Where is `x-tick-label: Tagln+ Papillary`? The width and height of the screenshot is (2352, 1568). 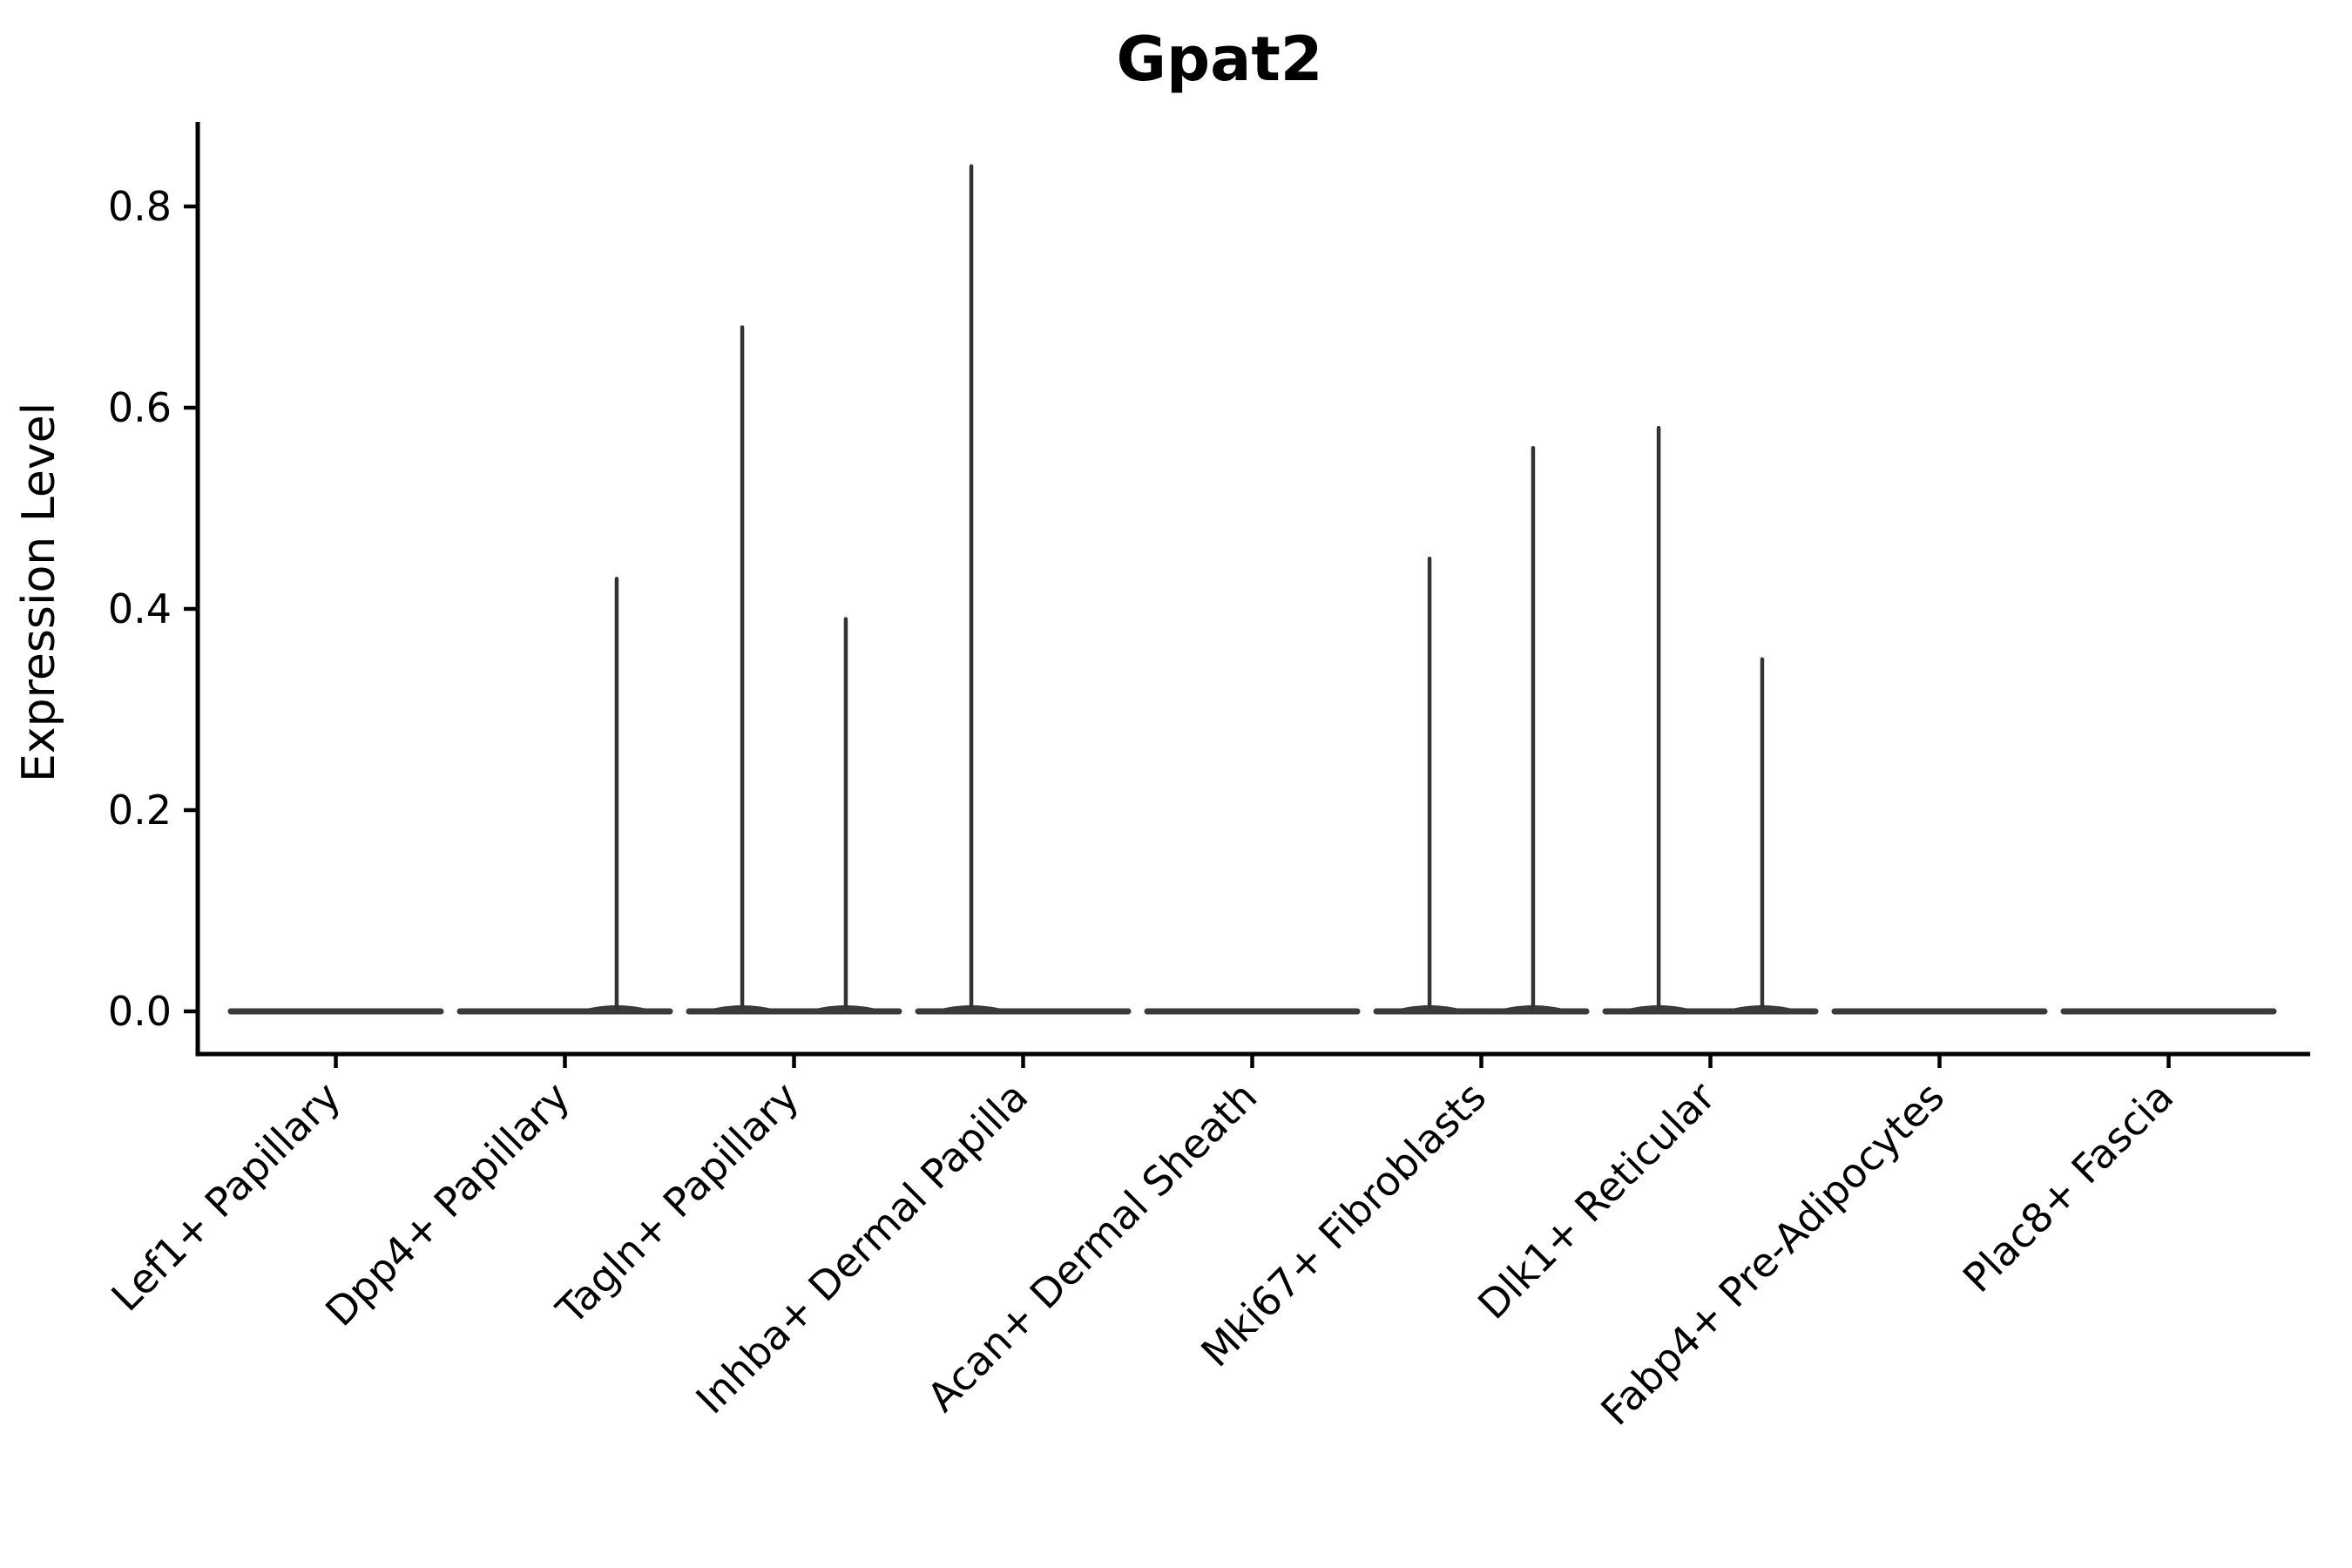 x-tick-label: Tagln+ Papillary is located at coordinates (677, 1204).